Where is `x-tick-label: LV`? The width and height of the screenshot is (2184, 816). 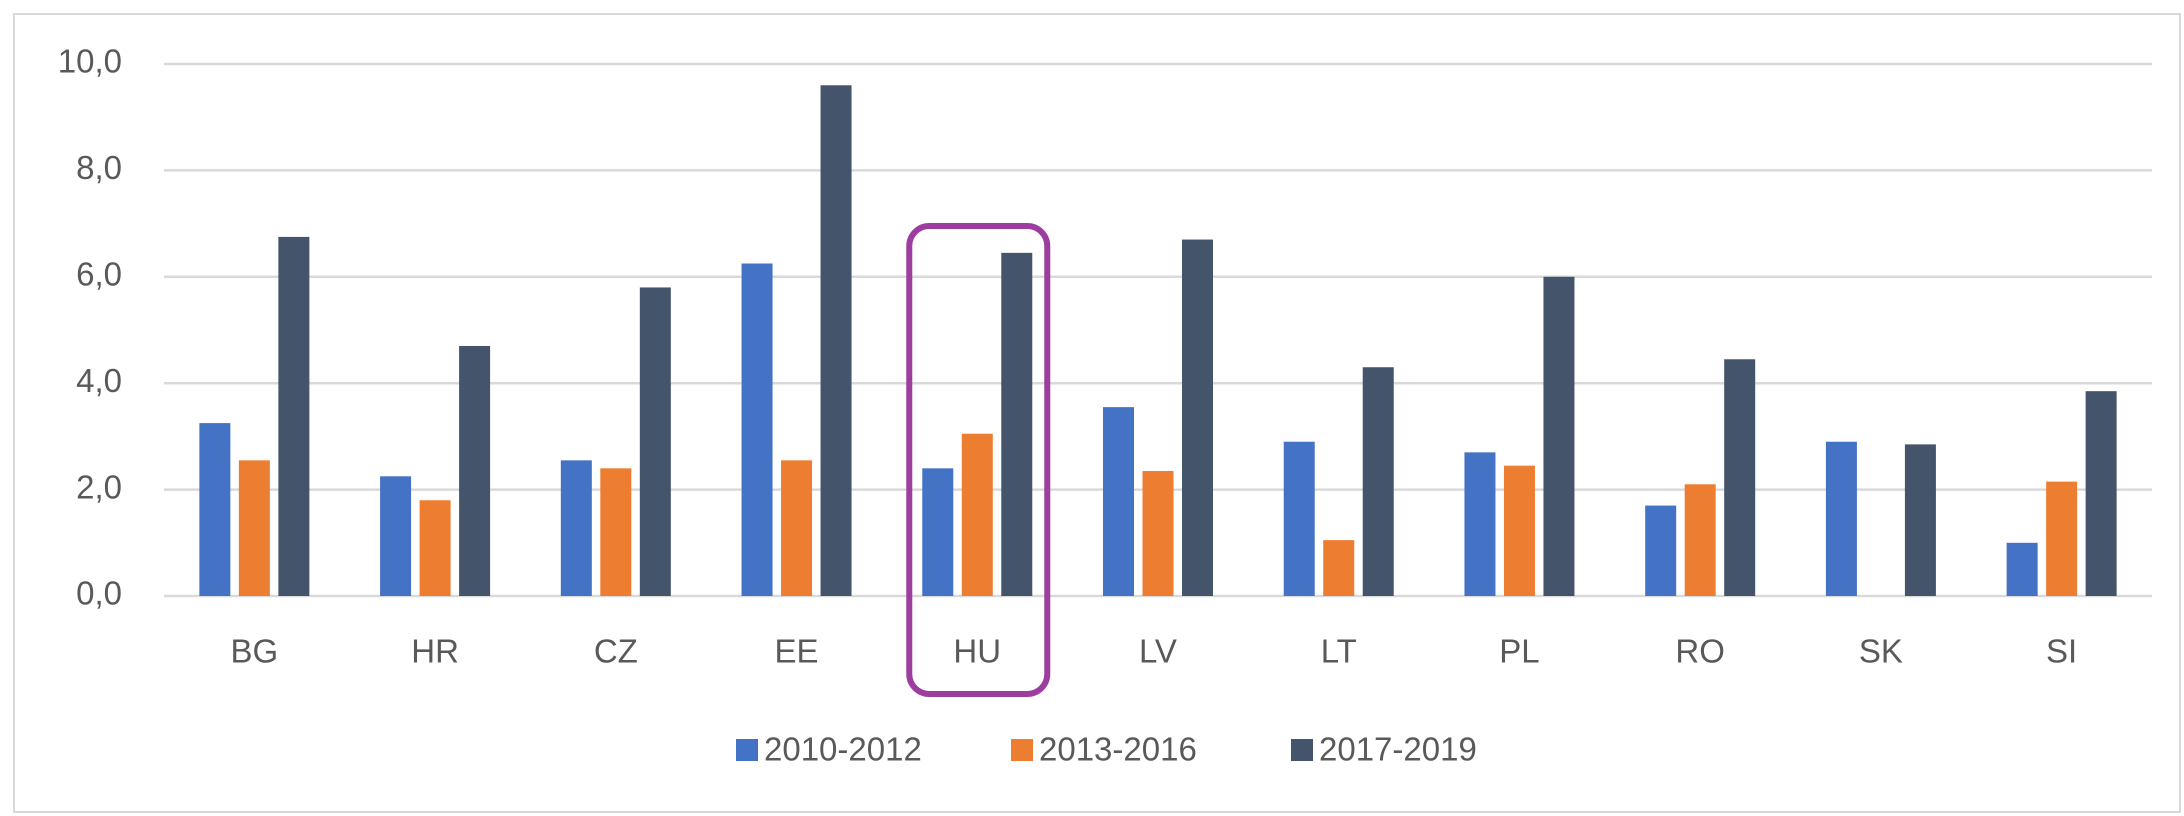
x-tick-label: LV is located at coordinates (1158, 651).